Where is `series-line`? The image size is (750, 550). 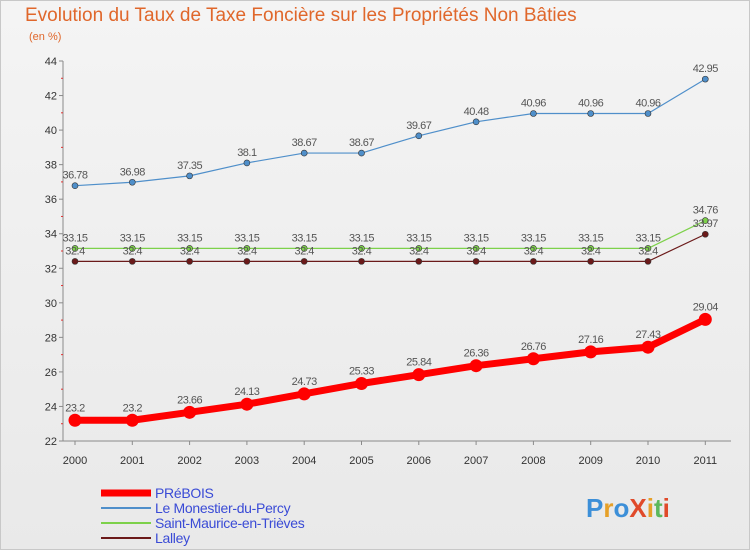 series-line is located at coordinates (390, 247).